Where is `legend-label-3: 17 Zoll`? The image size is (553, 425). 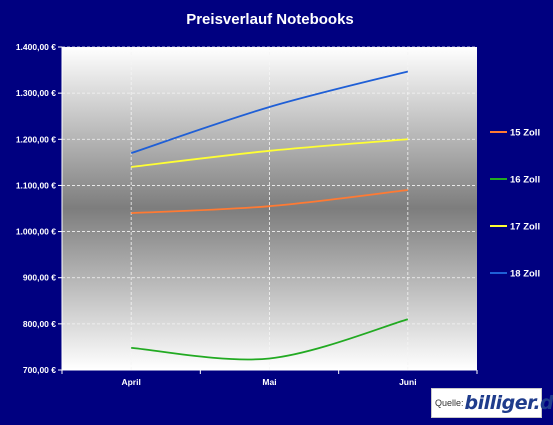
legend-label-3: 17 Zoll is located at coordinates (525, 227).